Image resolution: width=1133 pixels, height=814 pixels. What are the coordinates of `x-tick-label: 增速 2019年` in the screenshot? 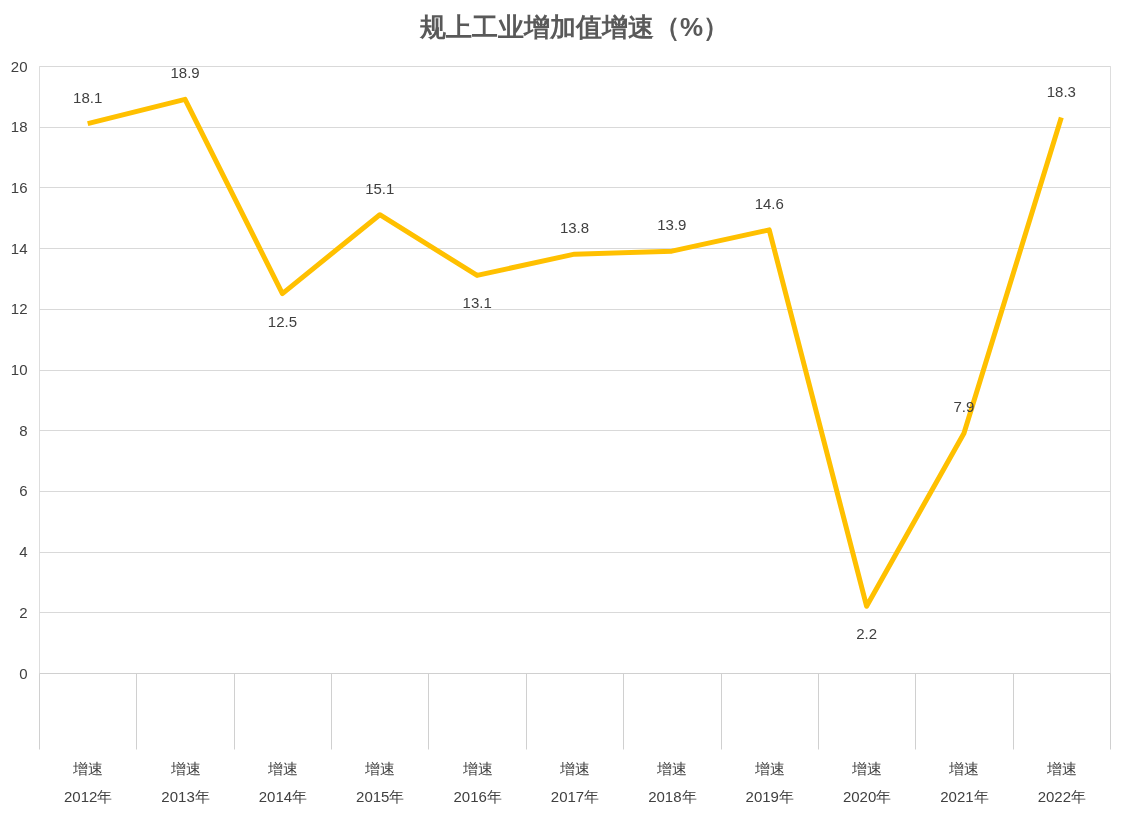 It's located at (769, 782).